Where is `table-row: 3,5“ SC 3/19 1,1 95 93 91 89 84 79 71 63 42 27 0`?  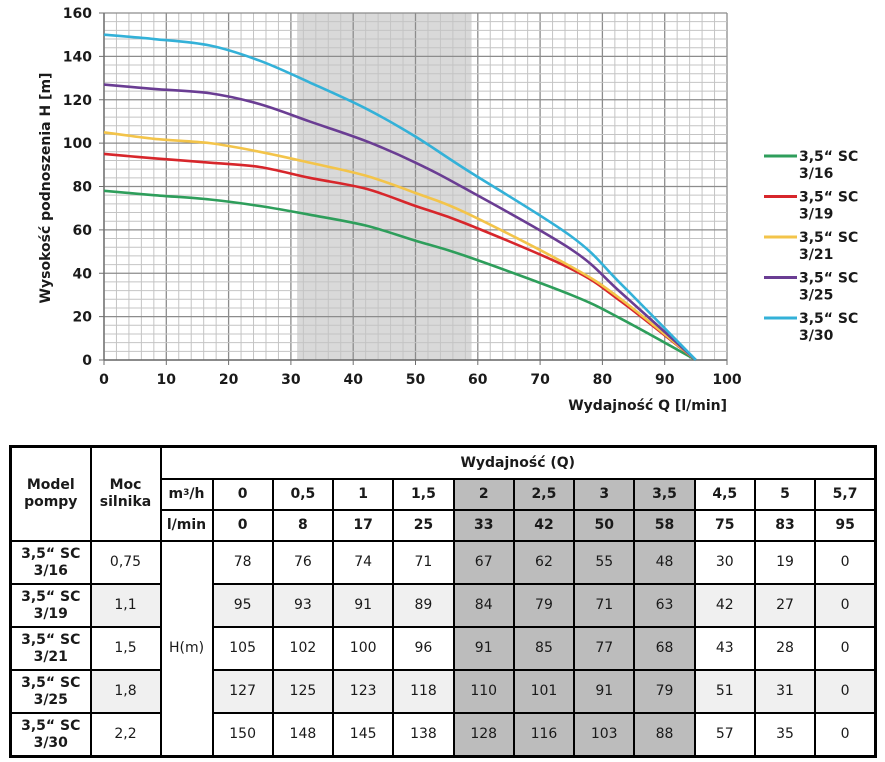 table-row: 3,5“ SC 3/19 1,1 95 93 91 89 84 79 71 63 42 27 0 is located at coordinates (443, 605).